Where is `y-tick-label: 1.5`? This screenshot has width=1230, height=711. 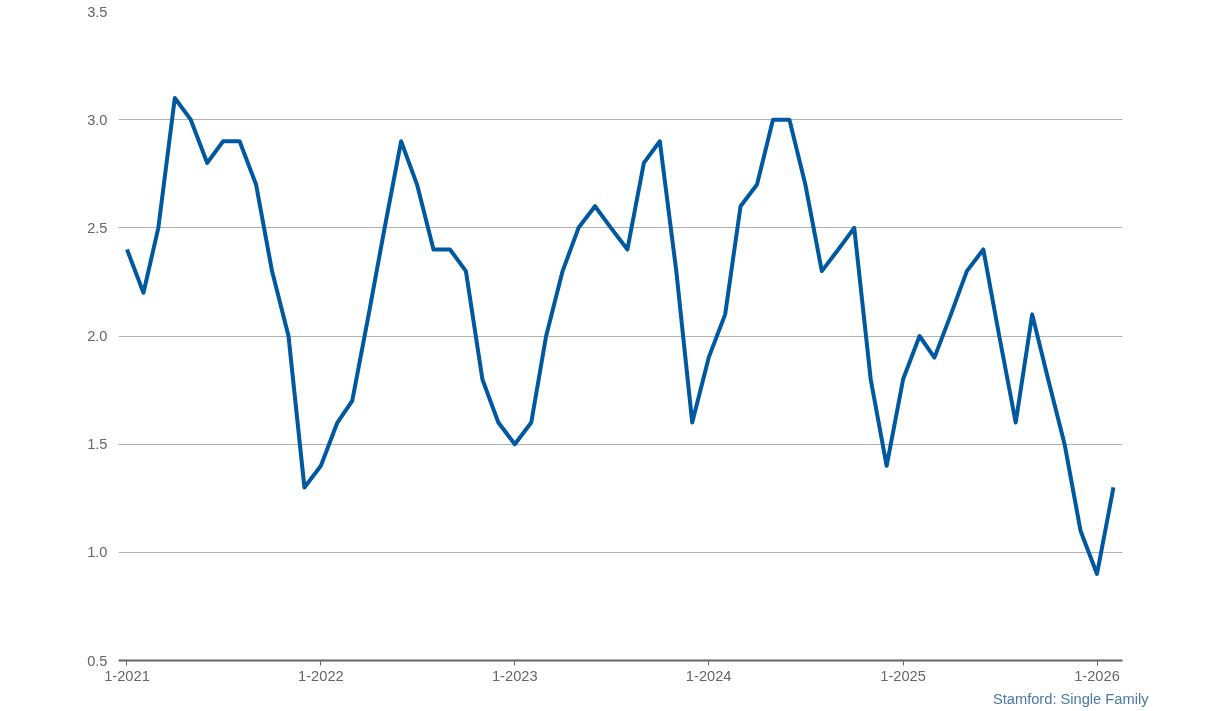 y-tick-label: 1.5 is located at coordinates (97, 444).